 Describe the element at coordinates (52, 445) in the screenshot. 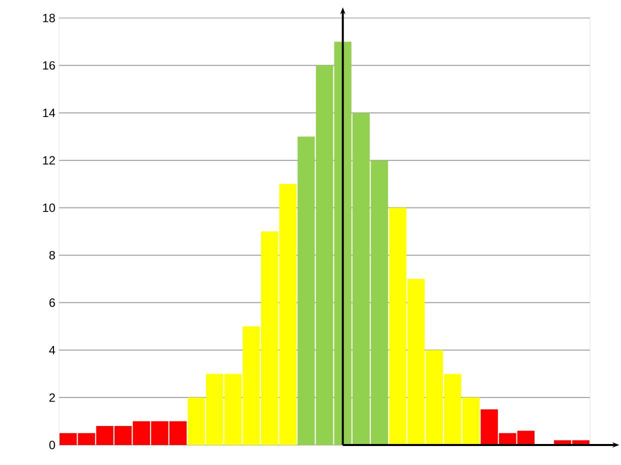

I see `y-tick-label: 0` at that location.